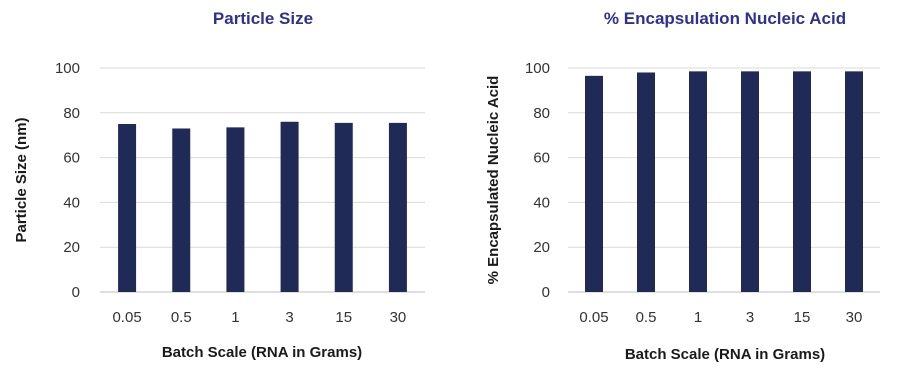 The height and width of the screenshot is (370, 901). Describe the element at coordinates (262, 206) in the screenshot. I see `bars` at that location.